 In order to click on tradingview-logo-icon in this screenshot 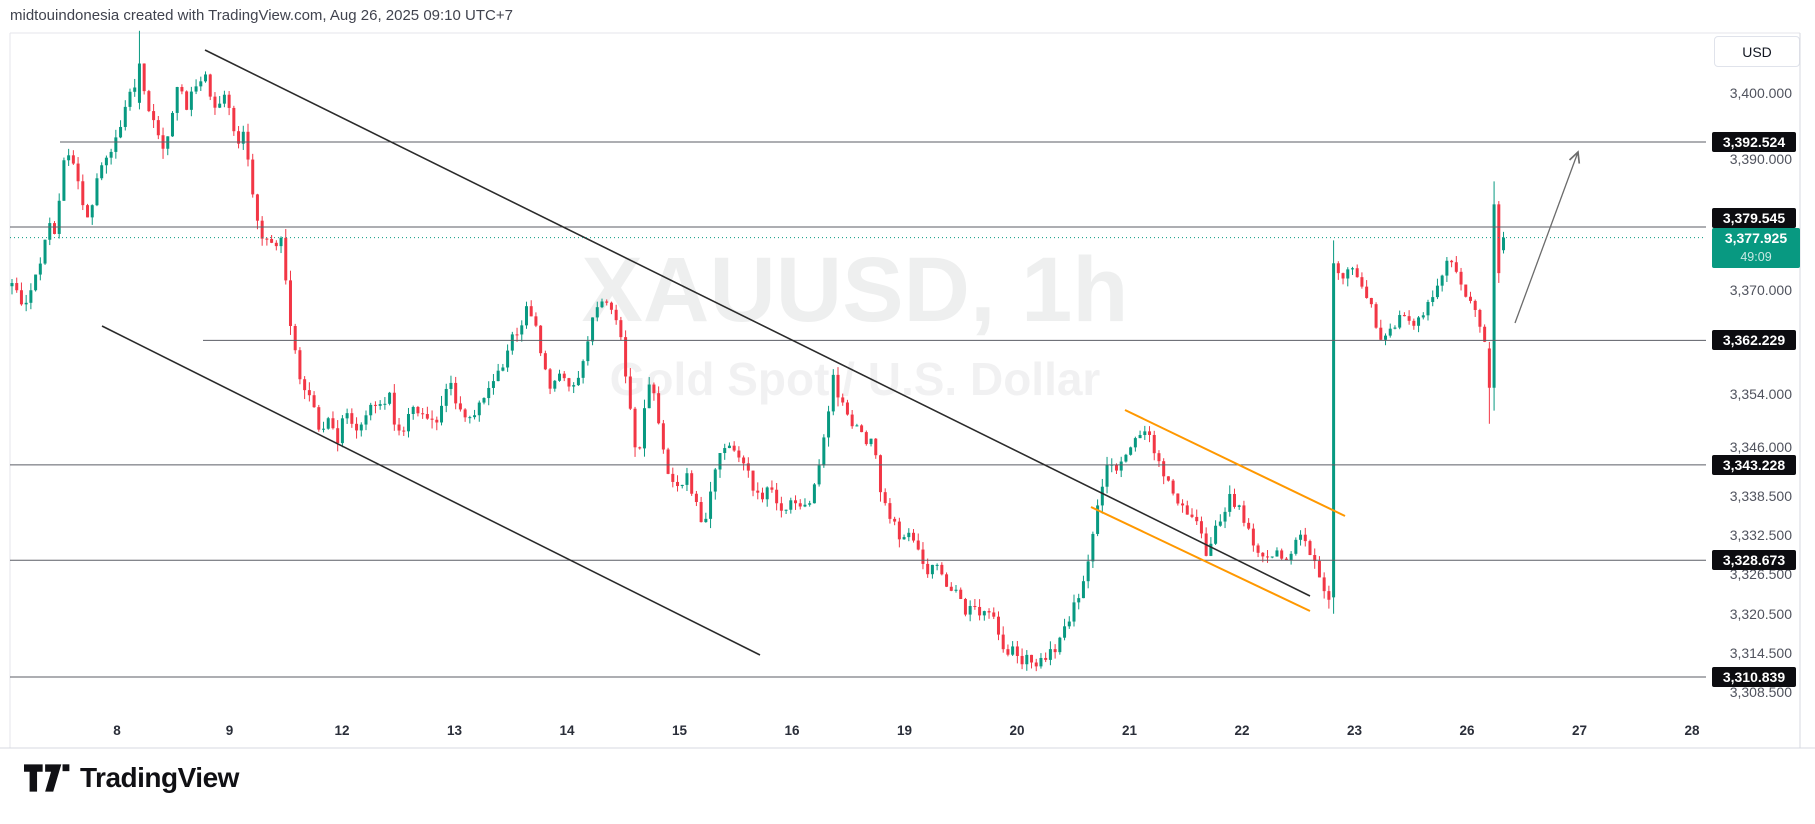, I will do `click(47, 778)`.